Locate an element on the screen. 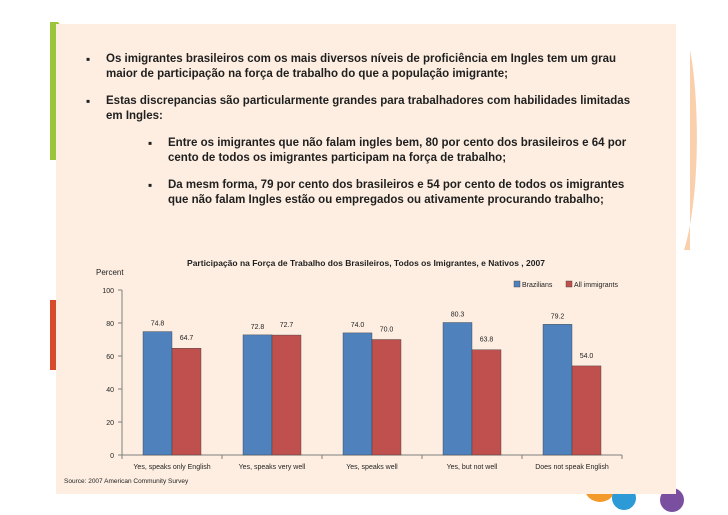  orange-right-shape is located at coordinates (690, 150).